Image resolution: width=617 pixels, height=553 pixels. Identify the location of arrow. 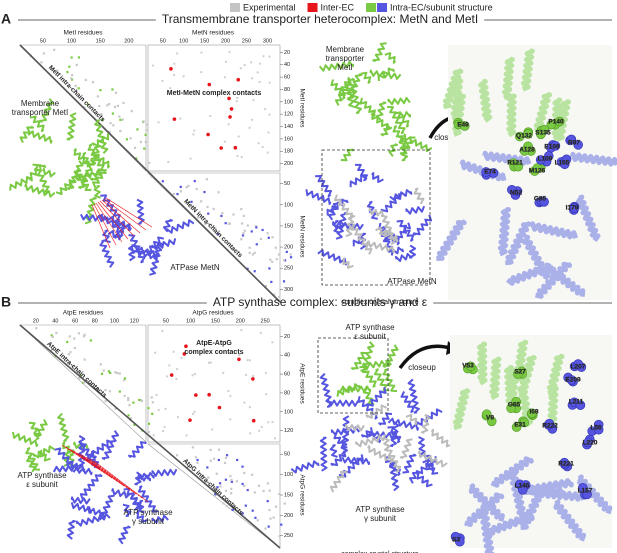
(424, 357).